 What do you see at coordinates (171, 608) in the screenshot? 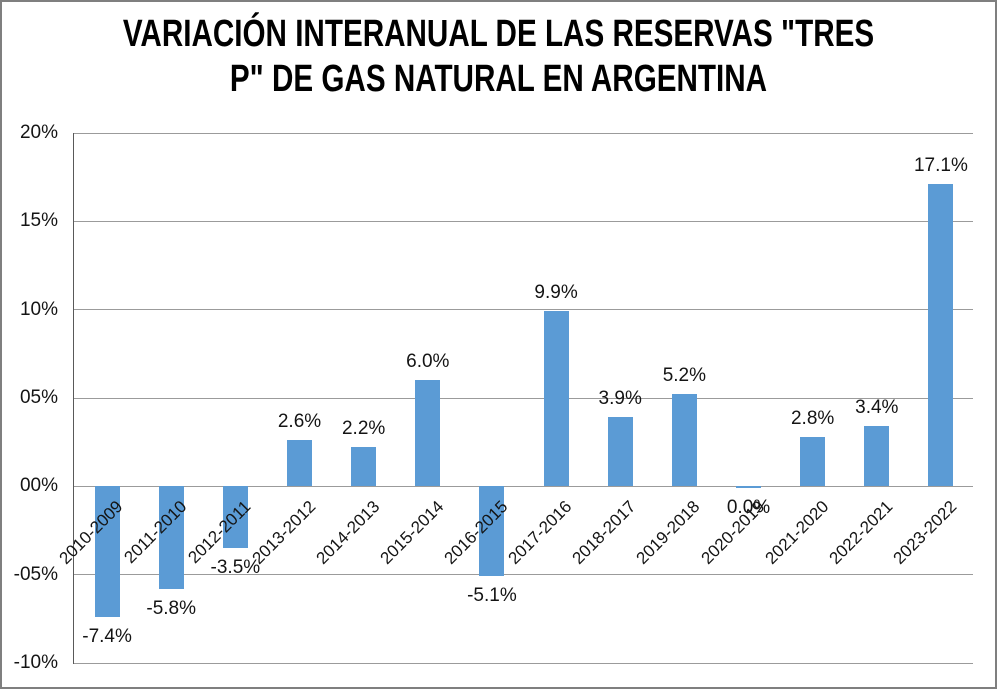
I see `data-label: -5.8%` at bounding box center [171, 608].